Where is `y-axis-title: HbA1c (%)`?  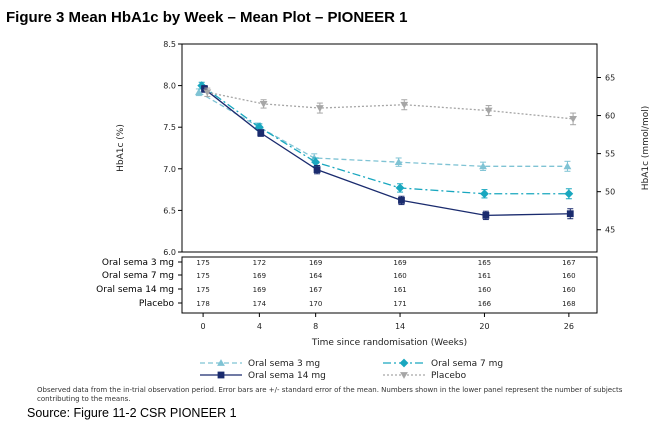 y-axis-title: HbA1c (%) is located at coordinates (121, 148).